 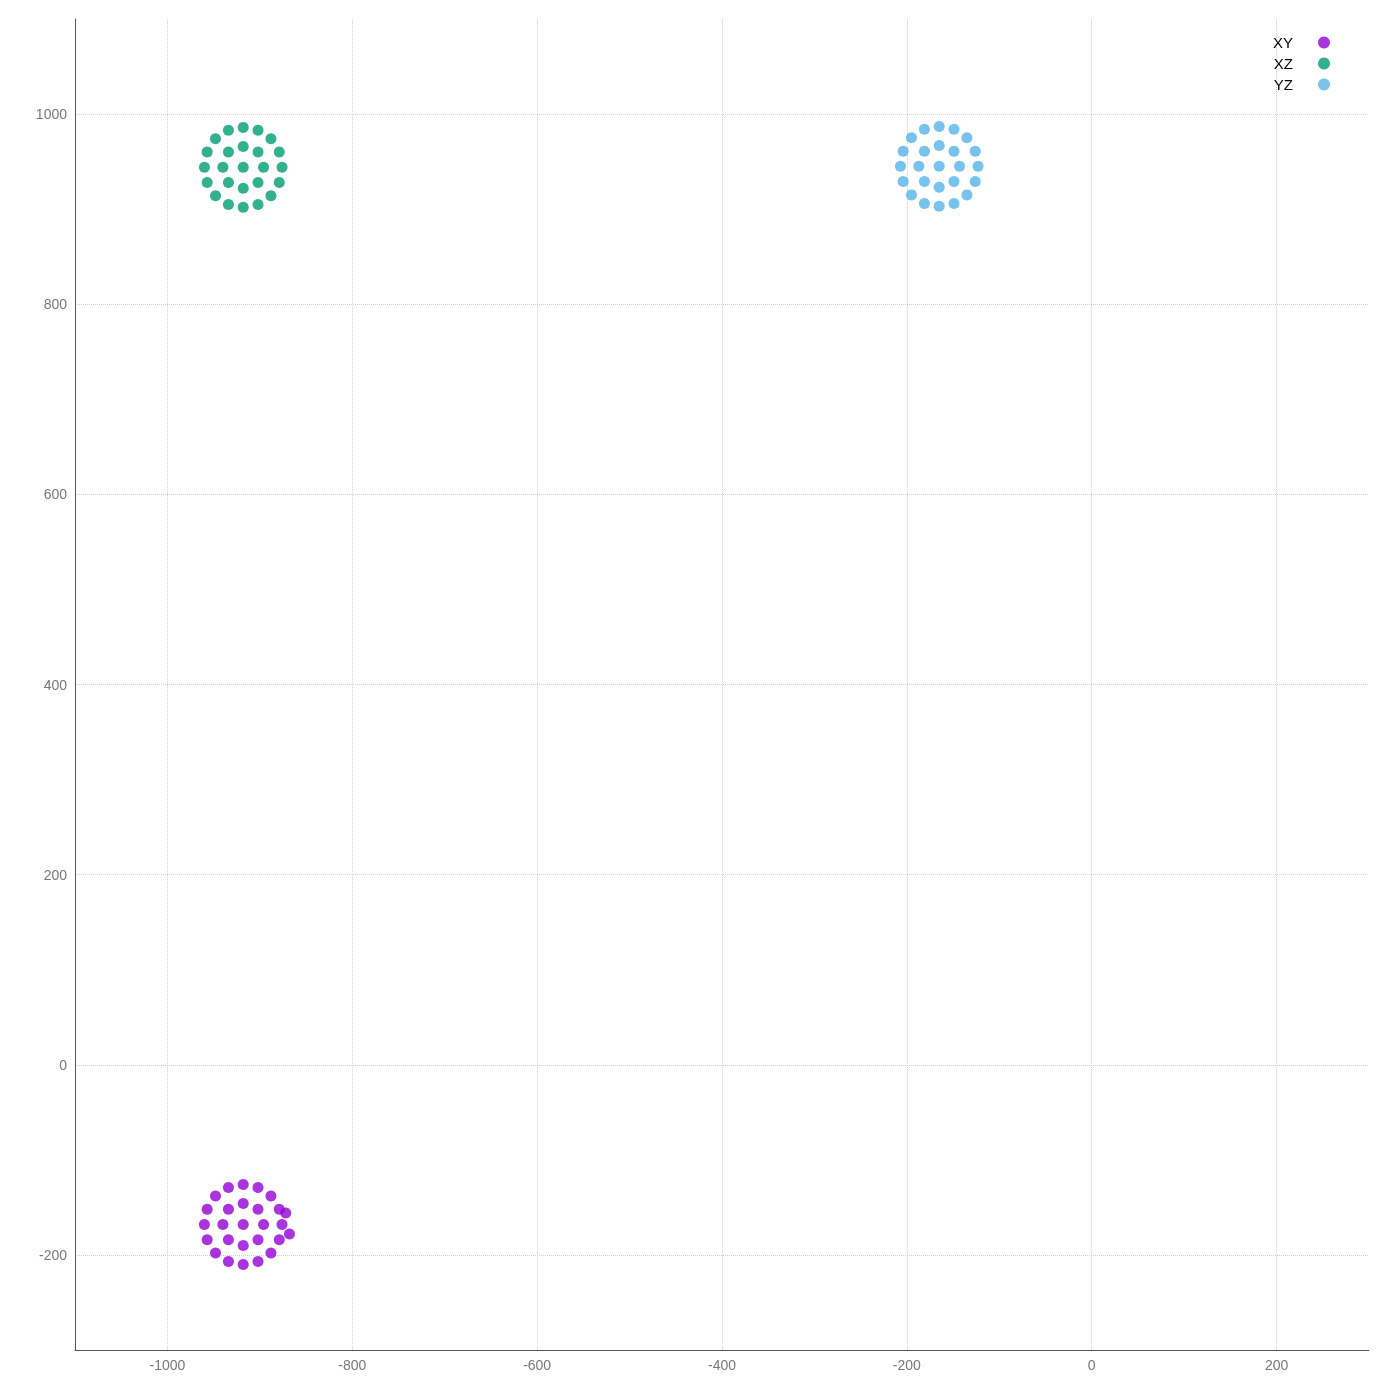 What do you see at coordinates (722, 1365) in the screenshot?
I see `x-tick-label: -400` at bounding box center [722, 1365].